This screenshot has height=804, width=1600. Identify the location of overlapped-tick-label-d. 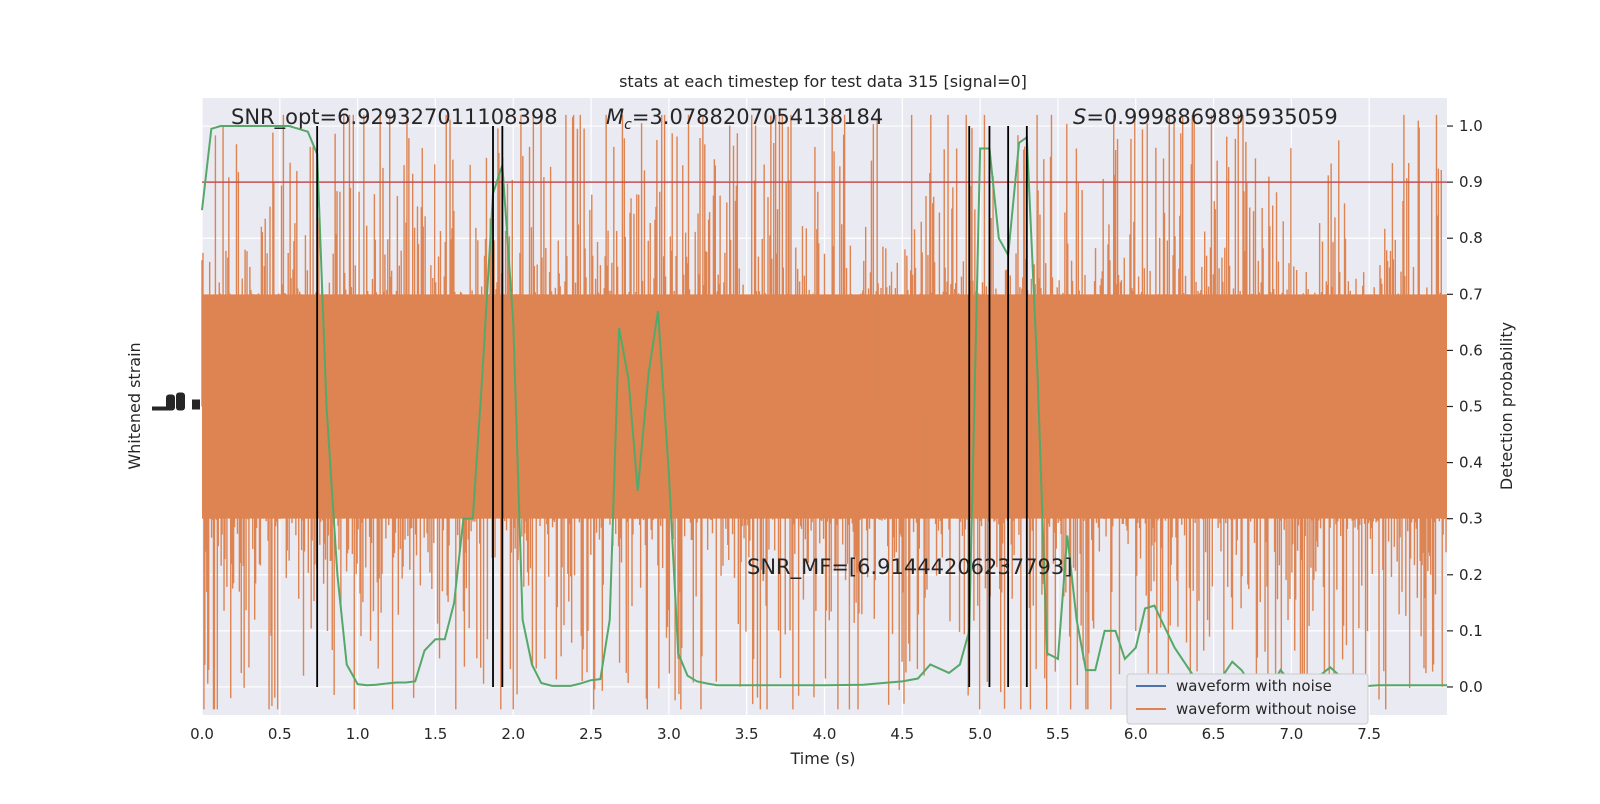
(196, 405).